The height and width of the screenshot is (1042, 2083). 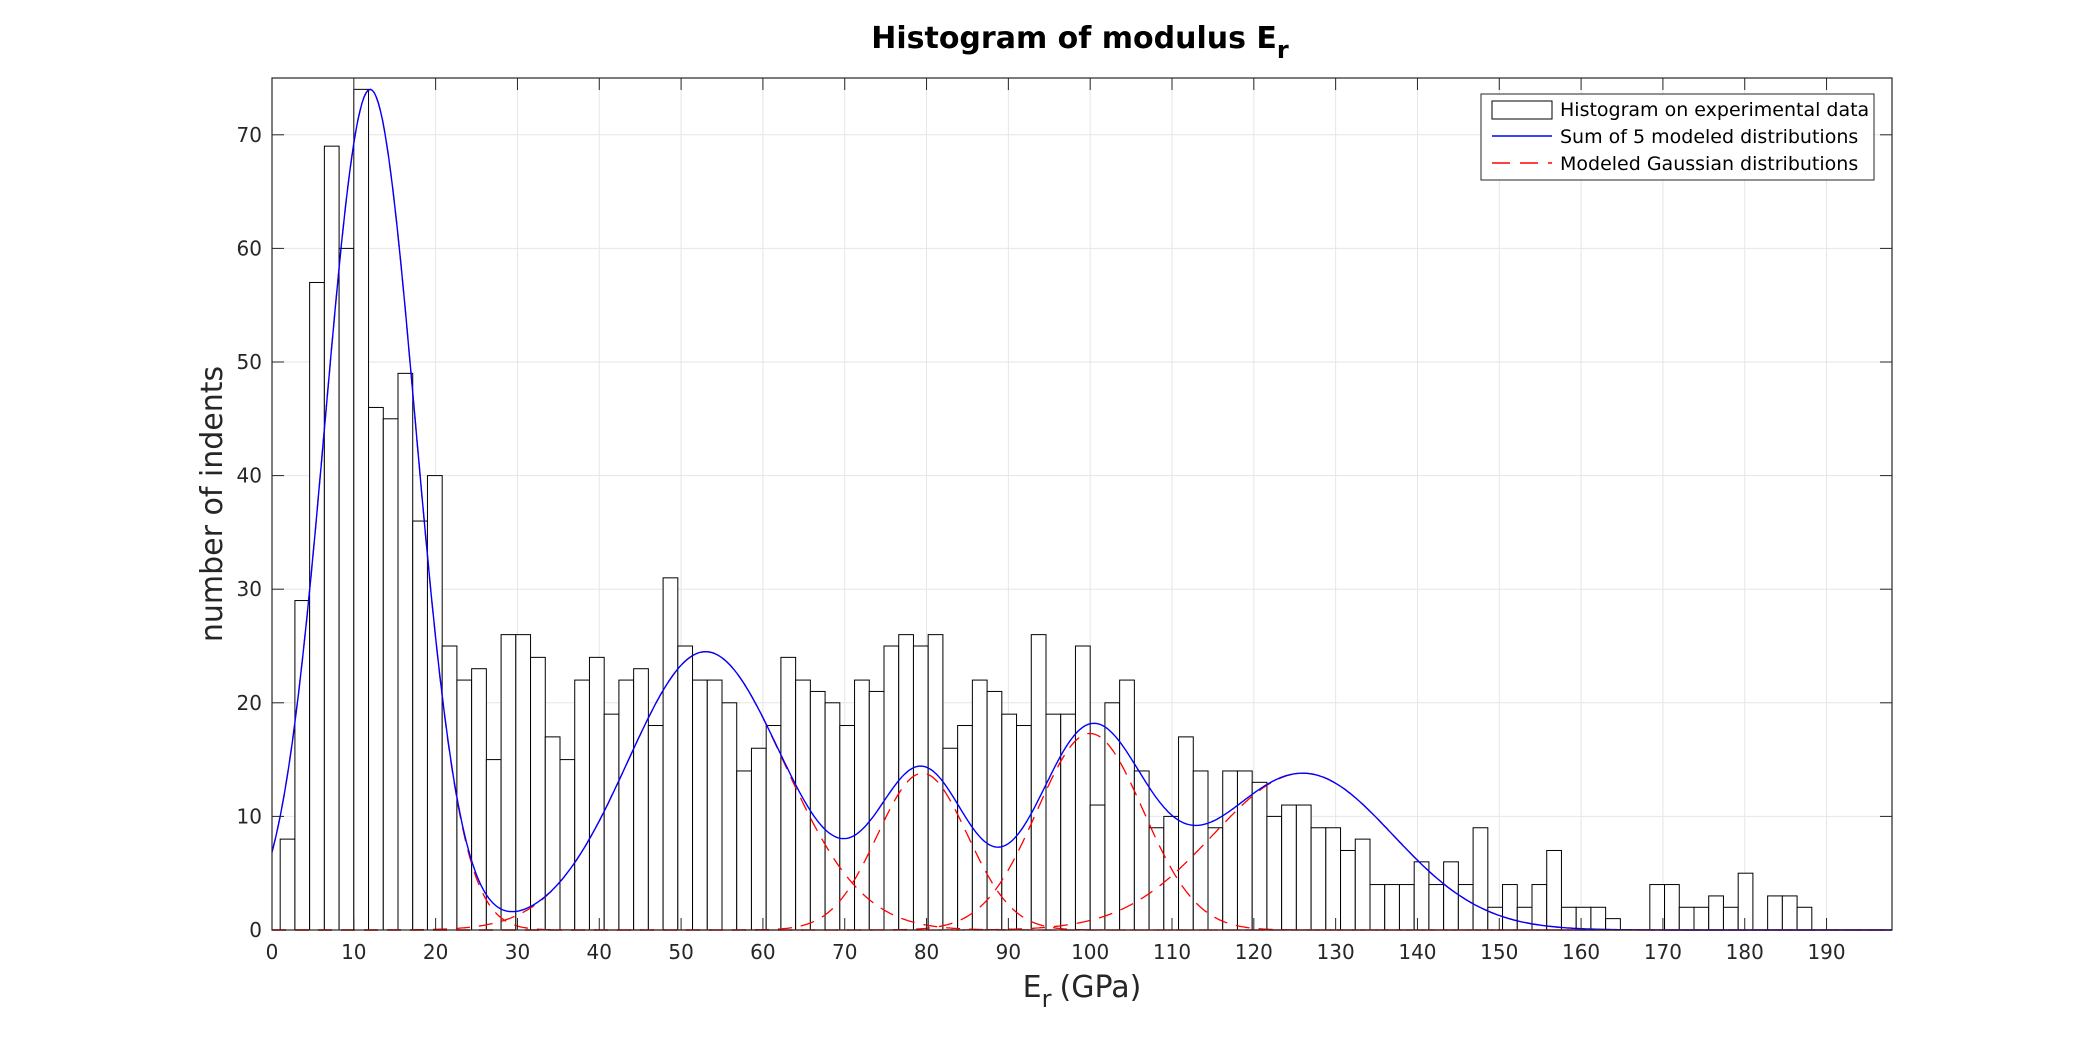 I want to click on x-tick-label: 140, so click(x=1417, y=952).